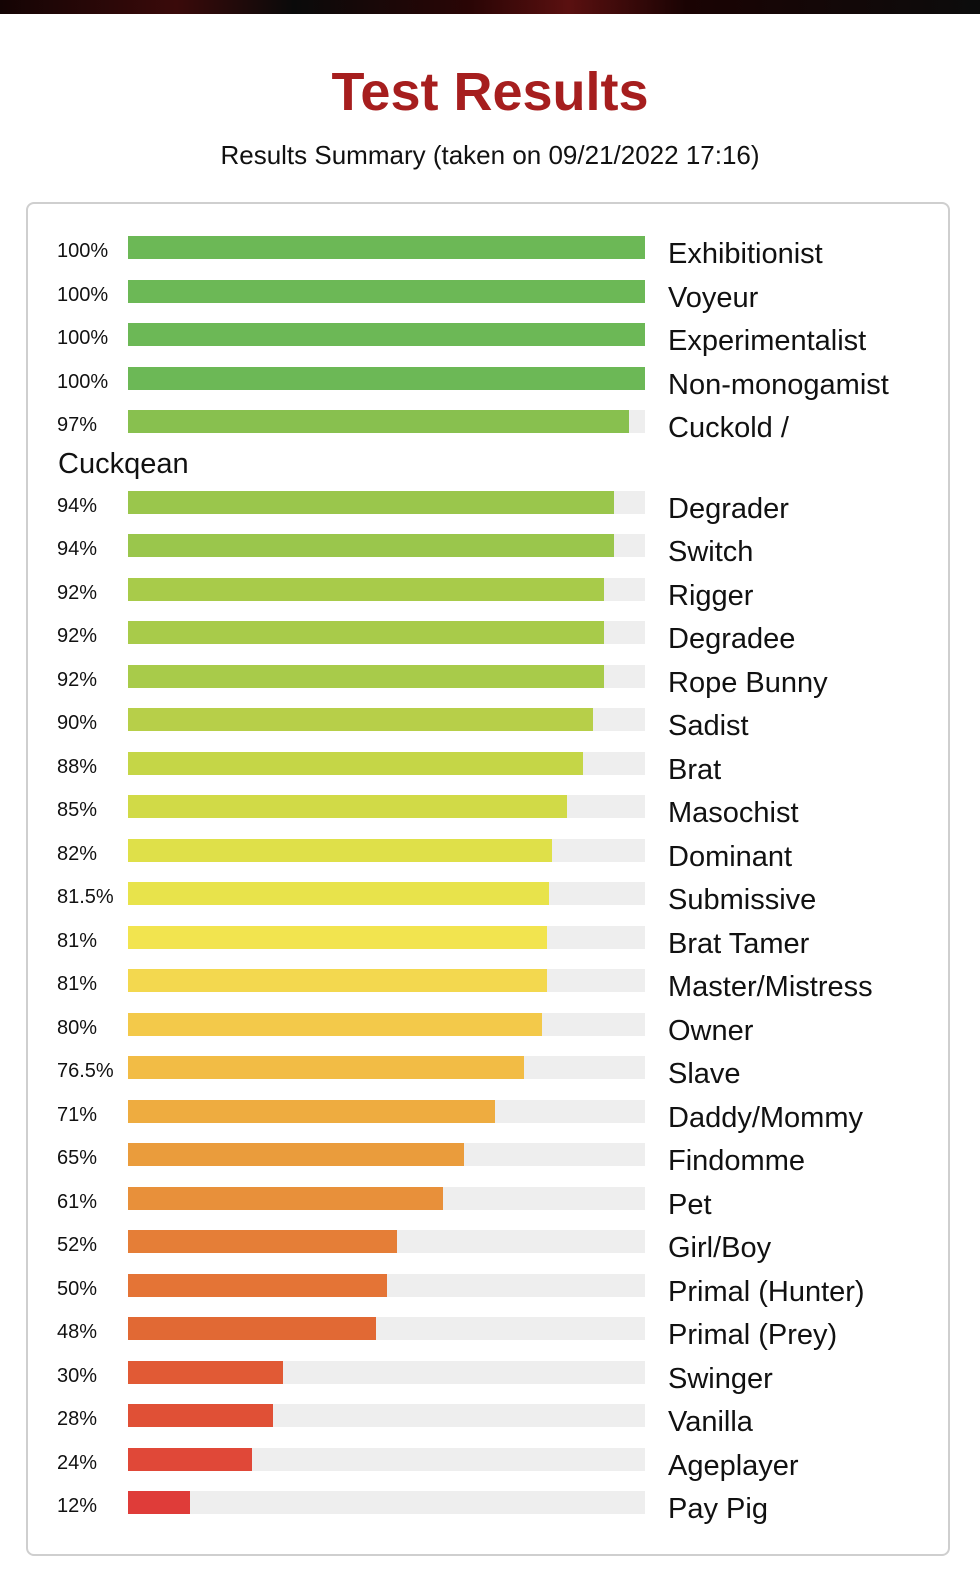  I want to click on bar-category-label: Brat Tamer, so click(739, 943).